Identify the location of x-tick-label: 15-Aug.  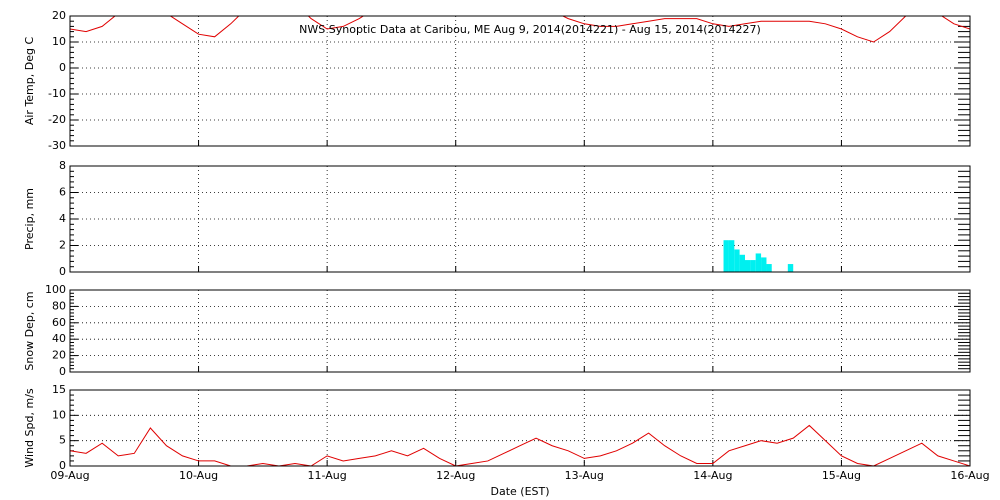
(841, 475).